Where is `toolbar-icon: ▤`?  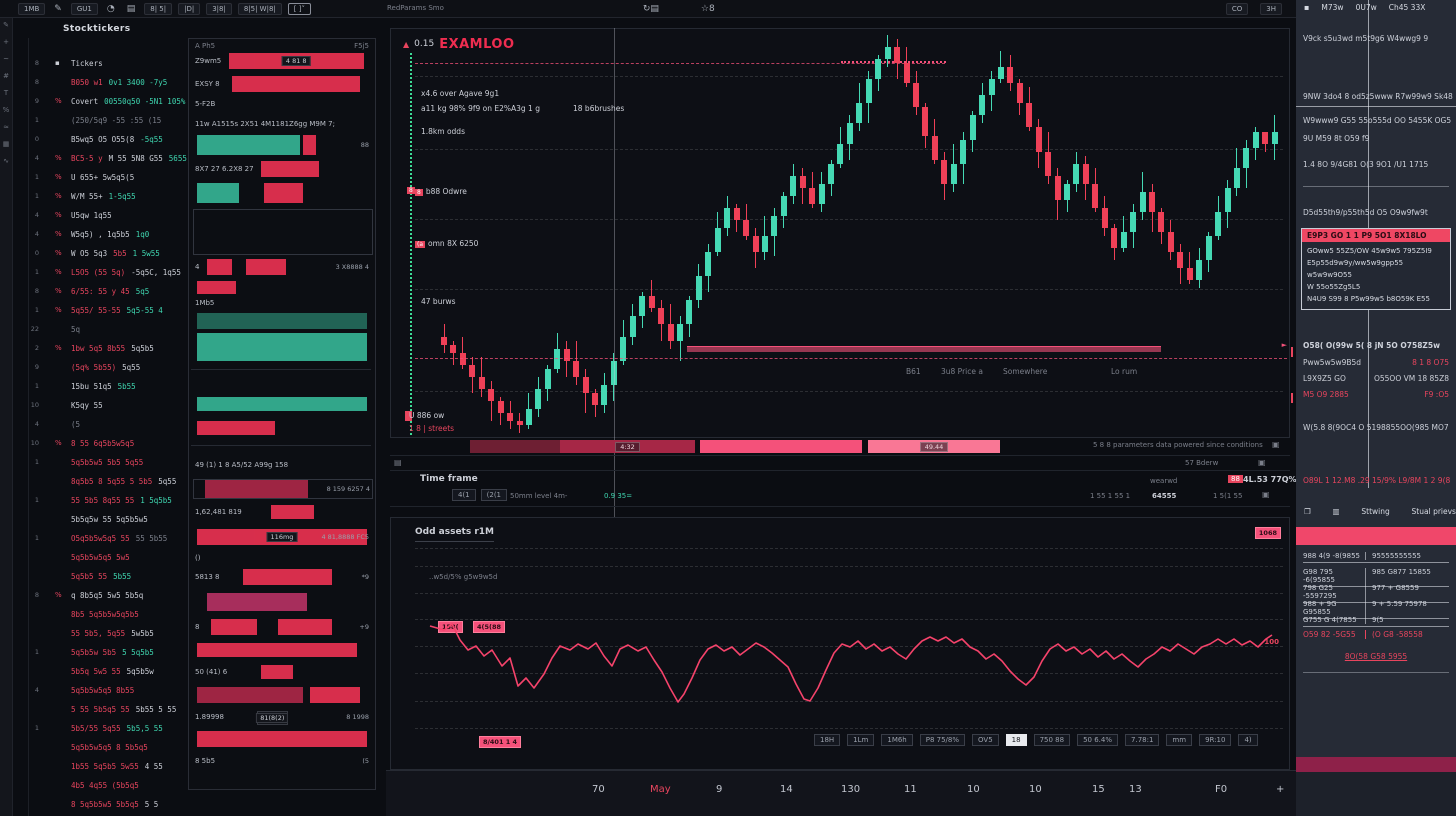
toolbar-icon: ▤ is located at coordinates (131, 8).